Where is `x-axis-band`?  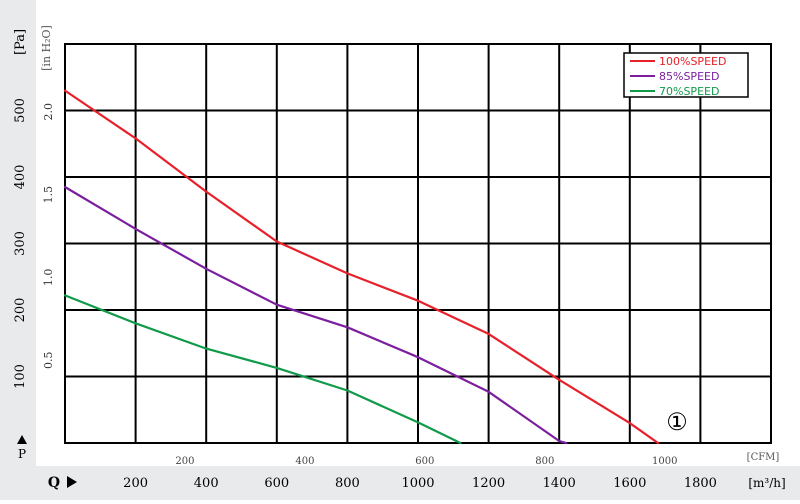 x-axis-band is located at coordinates (418, 483).